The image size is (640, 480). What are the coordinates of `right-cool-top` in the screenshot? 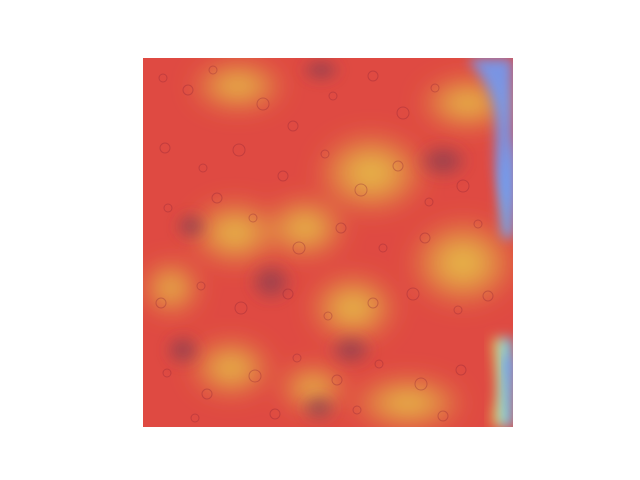 It's located at (478, 148).